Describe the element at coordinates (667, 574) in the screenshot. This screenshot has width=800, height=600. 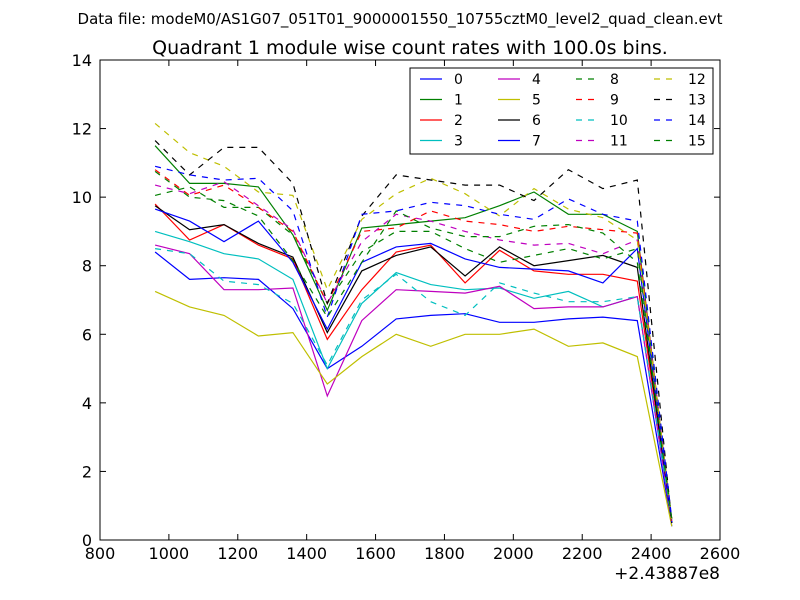
I see `x-offset-label: +2.43887e8` at that location.